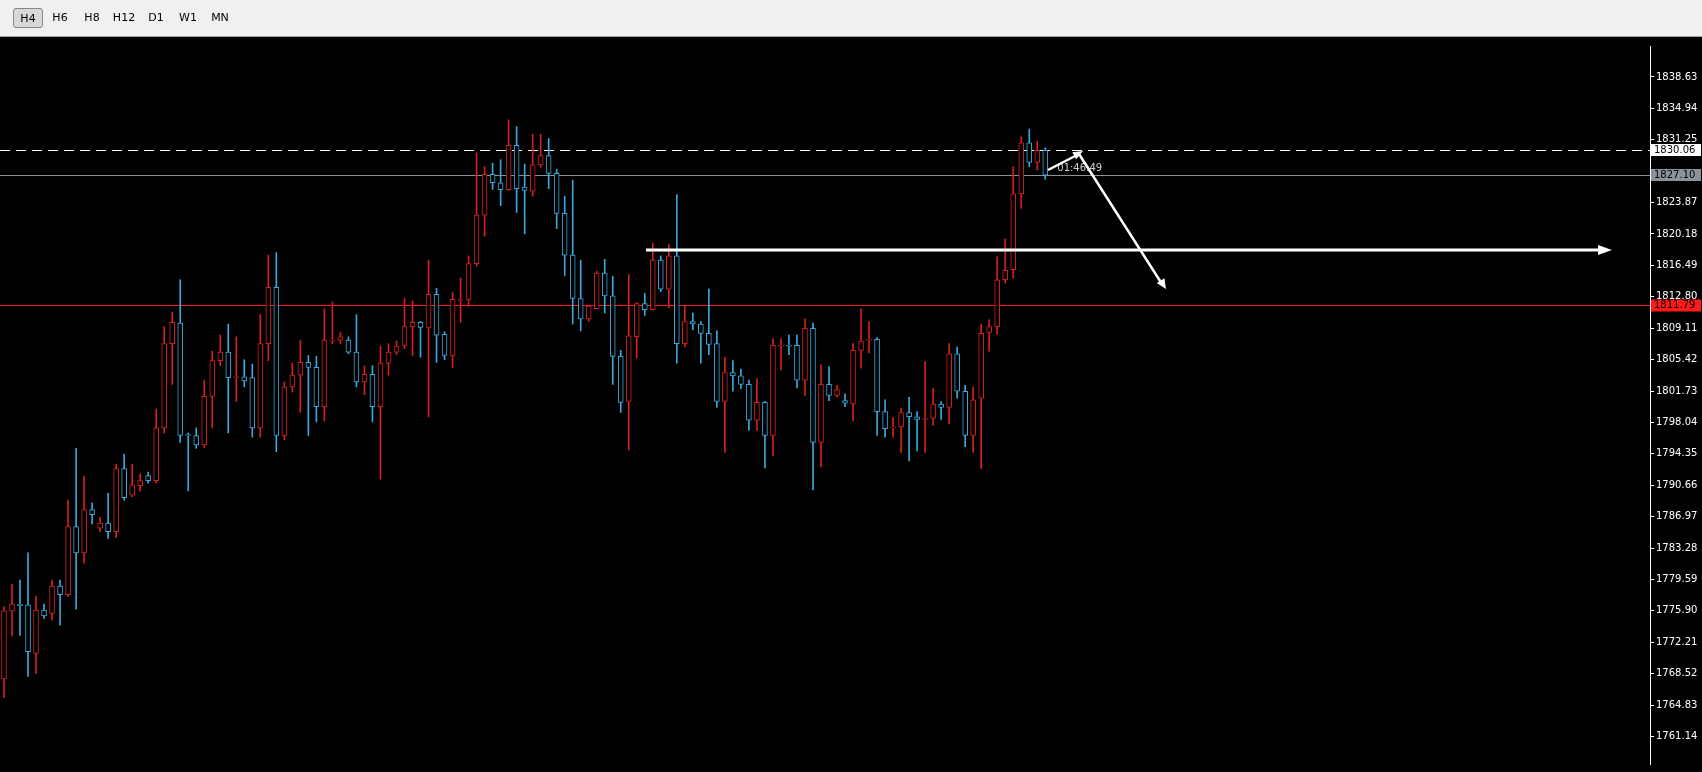 The width and height of the screenshot is (1702, 772). What do you see at coordinates (28, 18) in the screenshot?
I see `text: H4` at bounding box center [28, 18].